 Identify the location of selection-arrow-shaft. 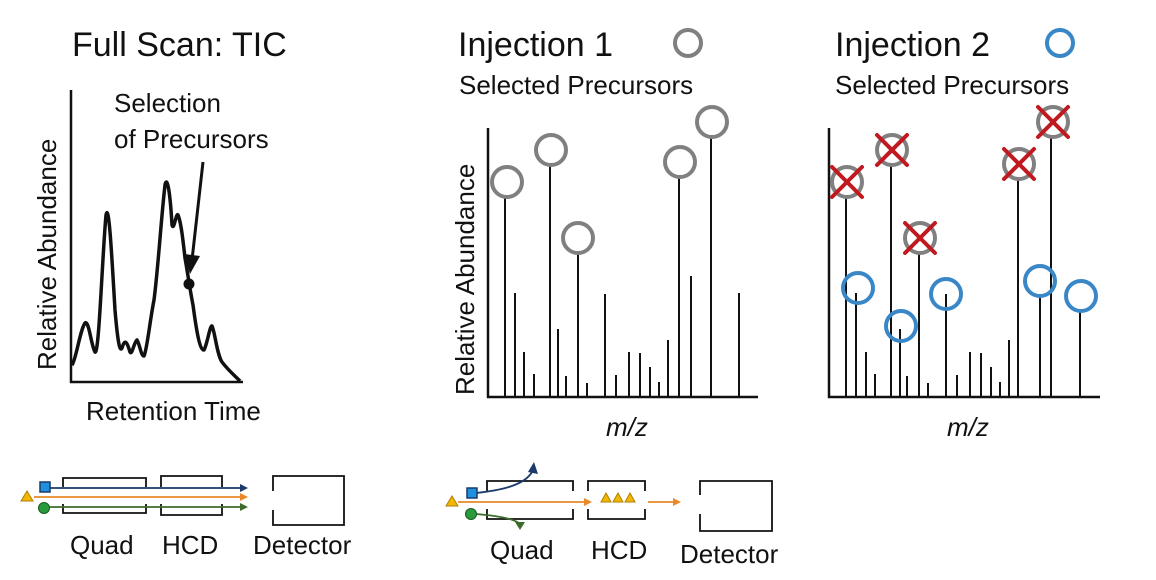
(197, 211).